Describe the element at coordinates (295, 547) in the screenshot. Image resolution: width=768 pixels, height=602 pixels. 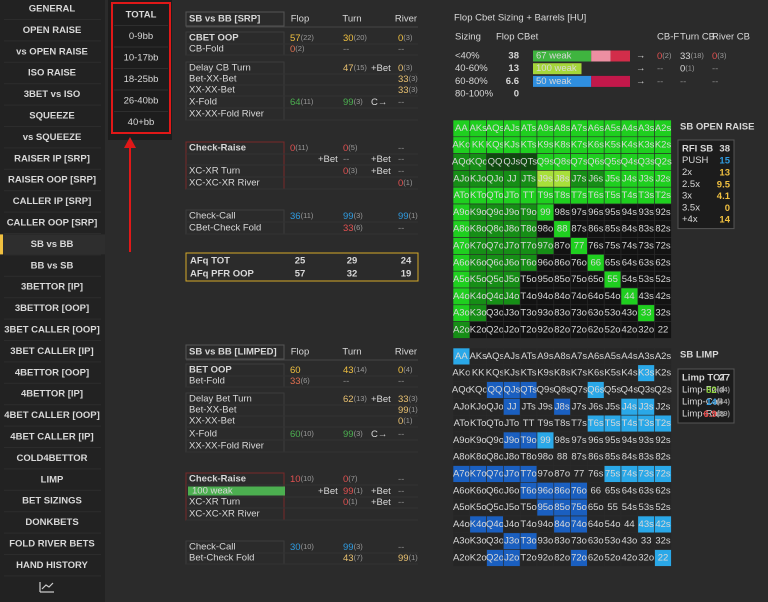
I see `stat-value-part: 30` at that location.